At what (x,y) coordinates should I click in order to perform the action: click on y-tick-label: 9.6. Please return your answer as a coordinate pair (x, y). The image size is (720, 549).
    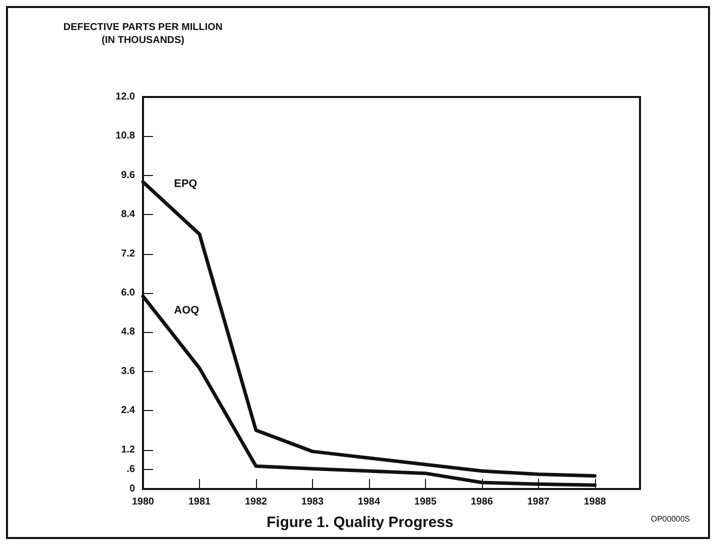
    Looking at the image, I should click on (128, 175).